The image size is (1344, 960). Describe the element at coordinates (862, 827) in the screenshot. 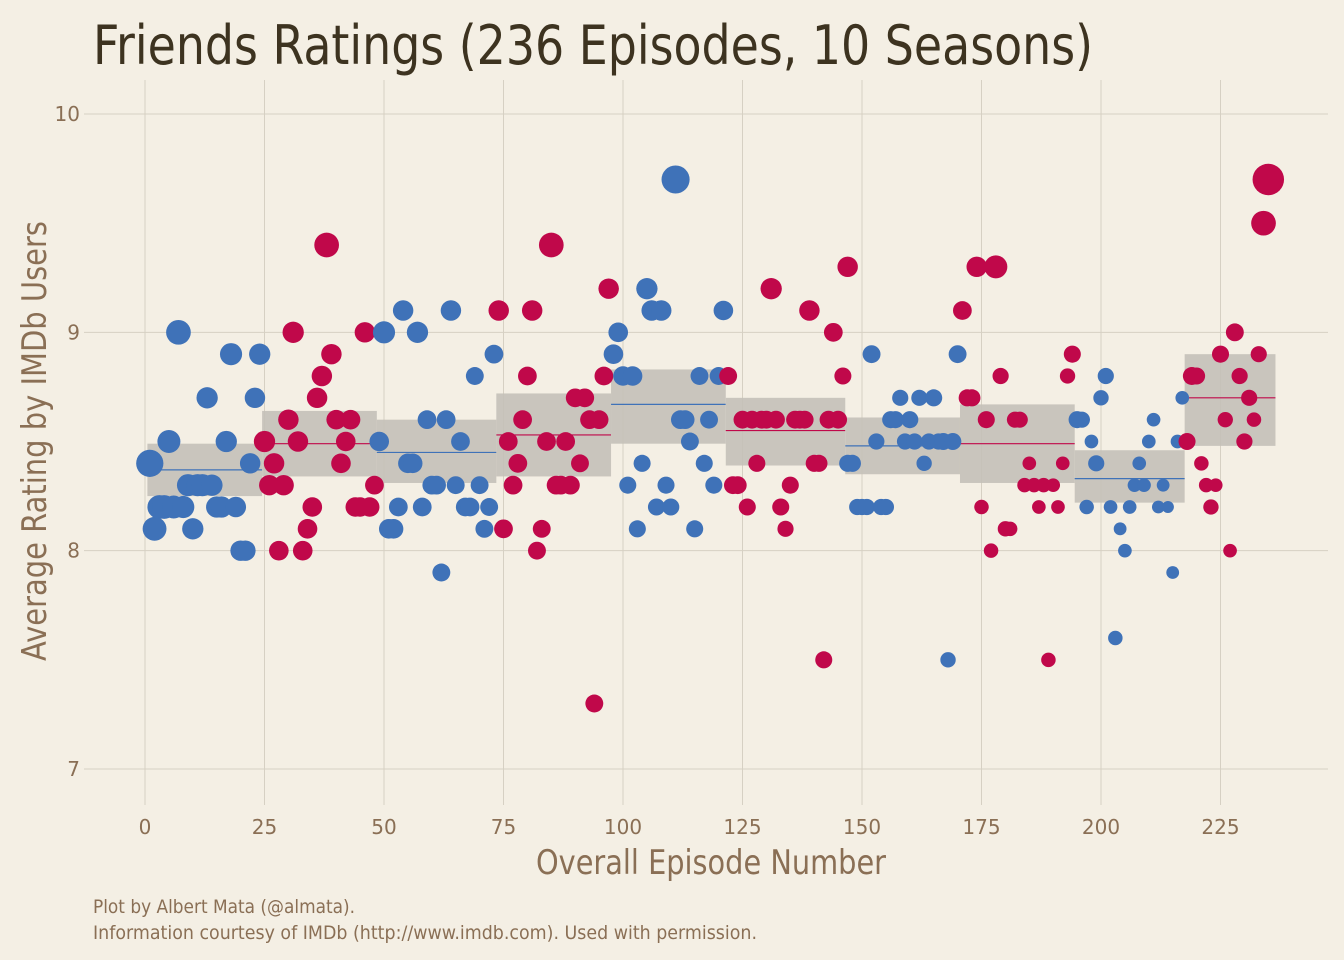

I see `x-tick-label: 150` at that location.